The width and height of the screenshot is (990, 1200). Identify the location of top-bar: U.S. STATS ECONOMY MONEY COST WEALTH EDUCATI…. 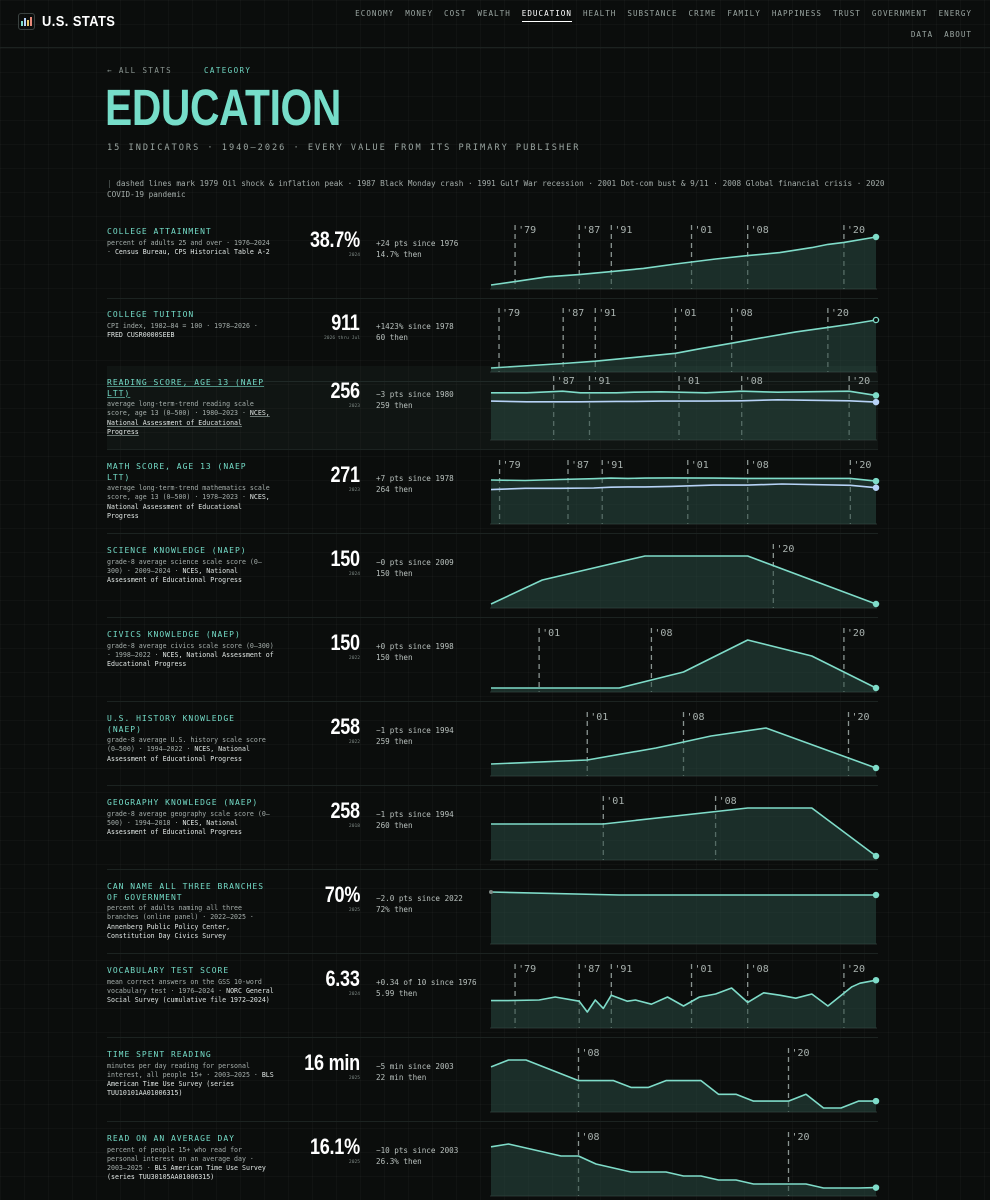
(495, 24).